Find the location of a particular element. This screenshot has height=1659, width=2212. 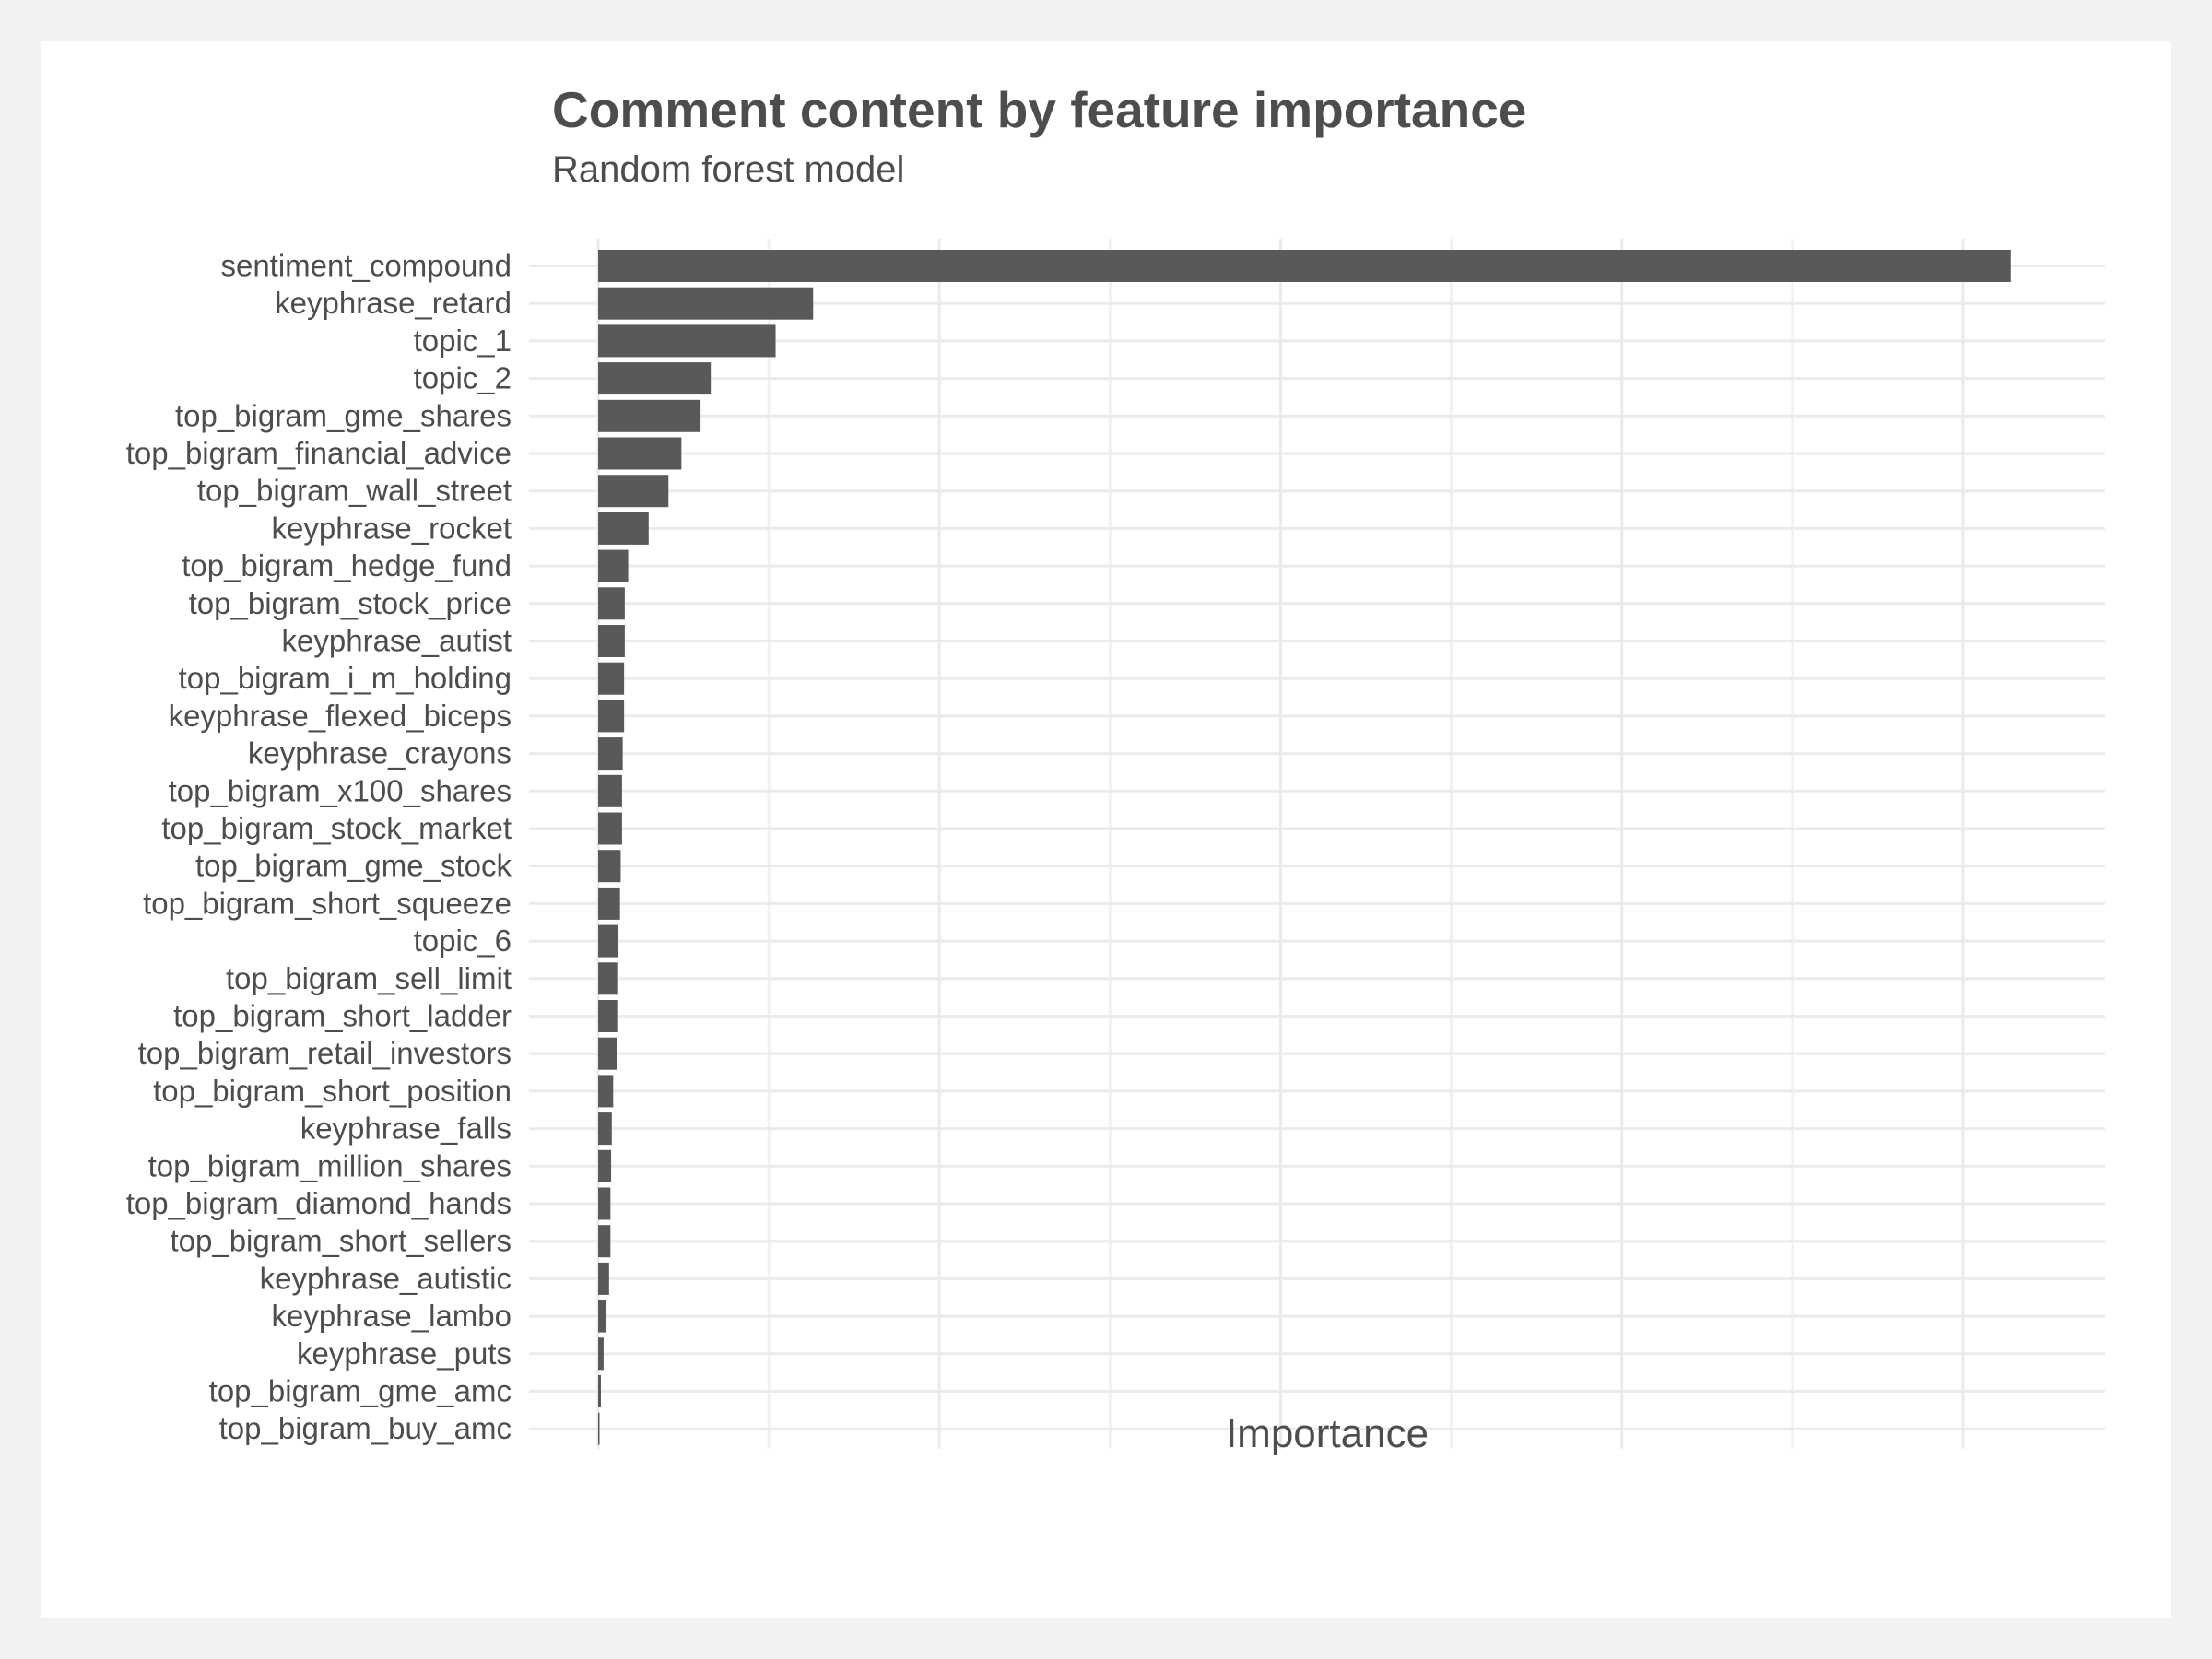

category-label: top_bigram_stock_price is located at coordinates (350, 603).